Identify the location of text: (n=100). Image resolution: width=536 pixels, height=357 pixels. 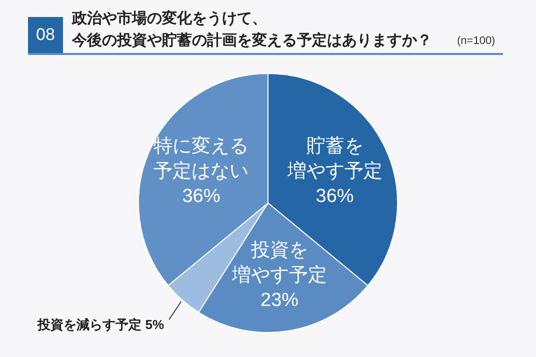
(476, 41).